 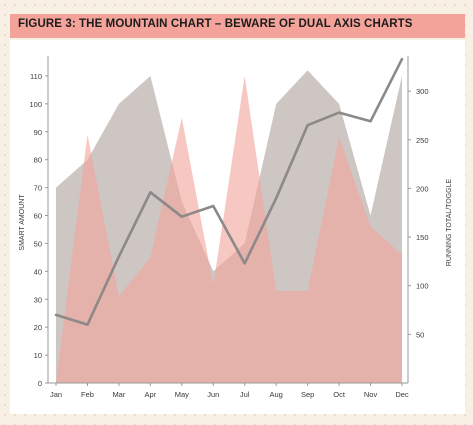 I want to click on y-tick-label: 40, so click(x=38, y=271).